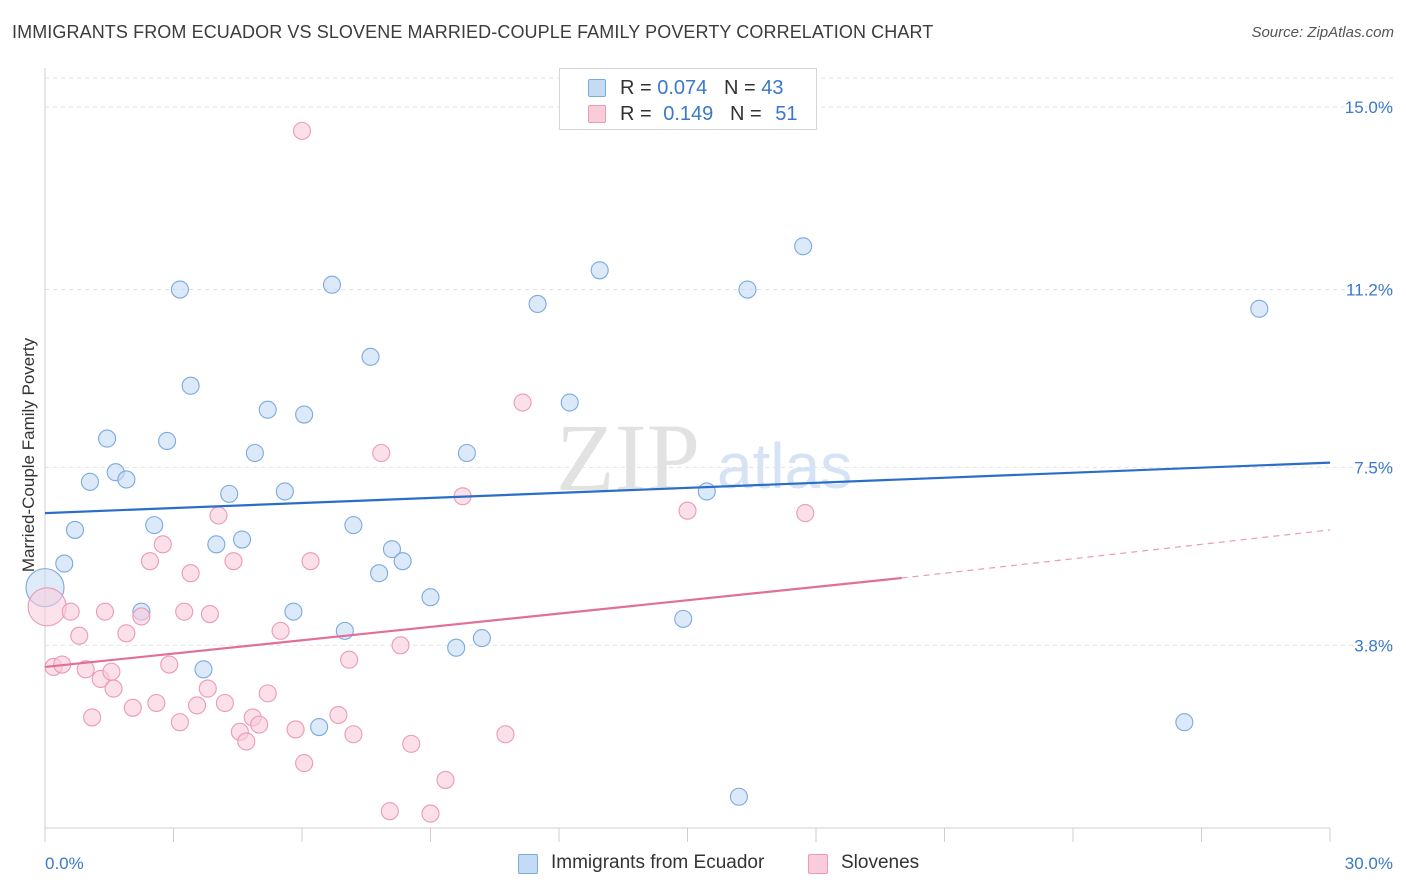  Describe the element at coordinates (1369, 107) in the screenshot. I see `y-tick-label: 15.0%` at that location.